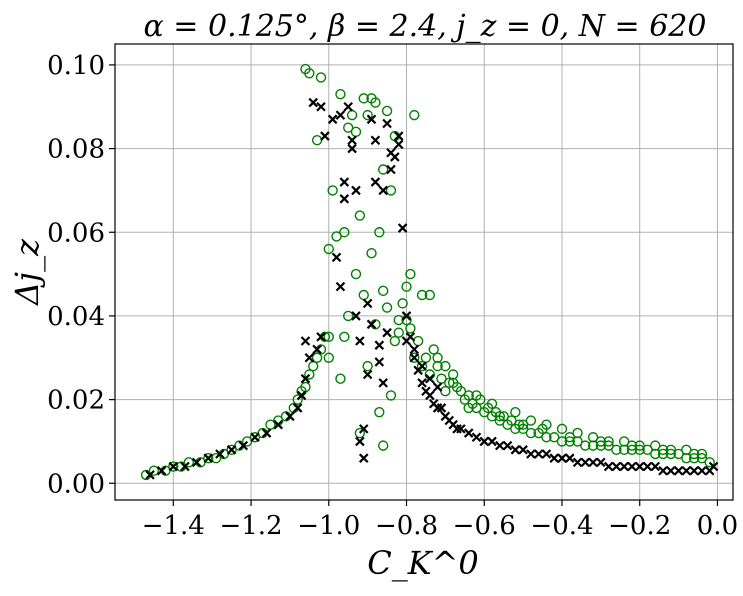 This screenshot has height=596, width=743. What do you see at coordinates (406, 526) in the screenshot?
I see `x-tick-label: −0.8` at bounding box center [406, 526].